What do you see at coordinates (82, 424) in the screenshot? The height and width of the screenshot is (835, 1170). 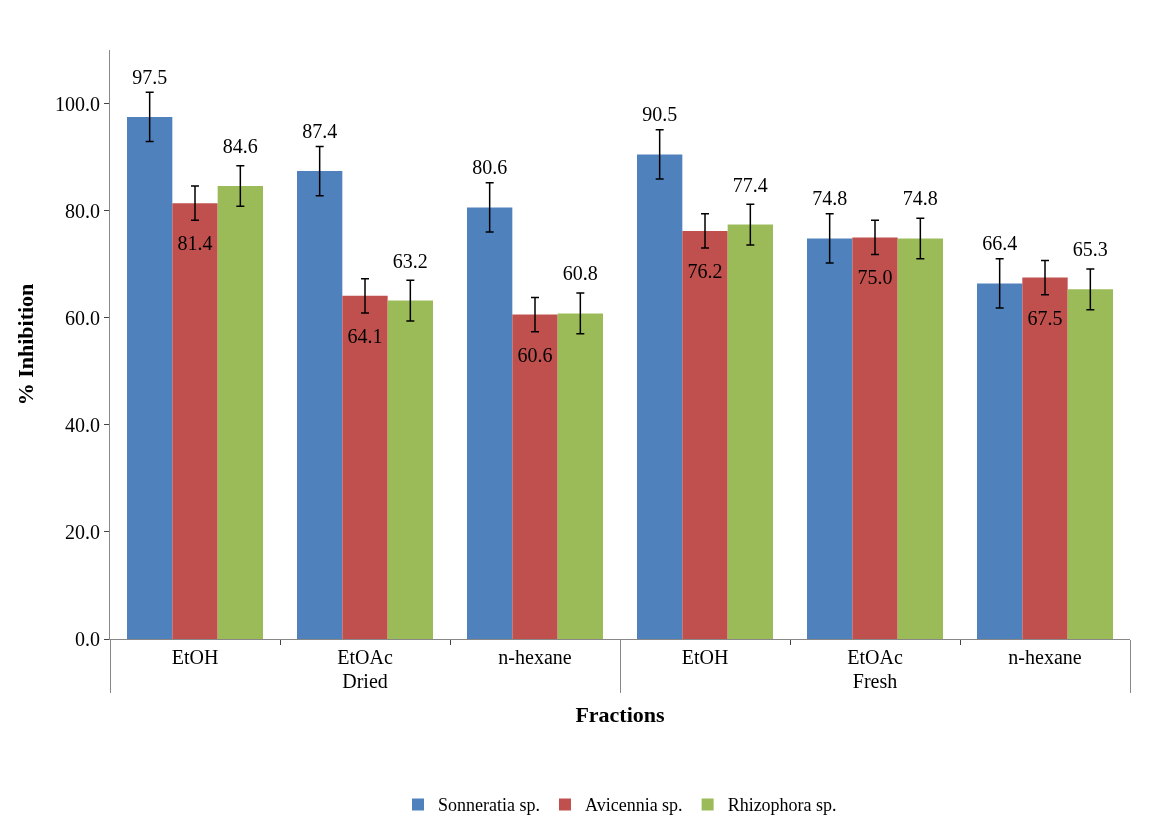 I see `y-tick-label: 40.0` at bounding box center [82, 424].